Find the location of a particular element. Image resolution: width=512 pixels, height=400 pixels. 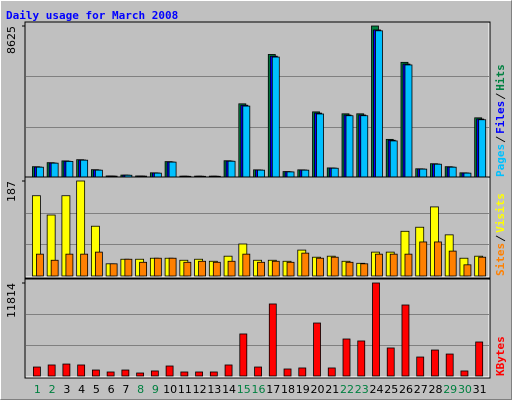

legend: KBytes is located at coordinates (500, 356).